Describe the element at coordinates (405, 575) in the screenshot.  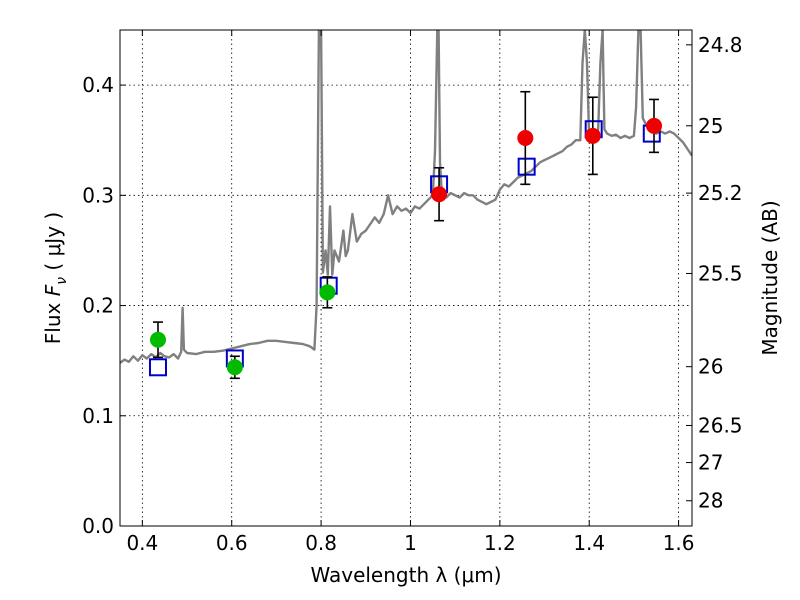
I see `x-axis-label: Wavelength λ (μm)` at that location.